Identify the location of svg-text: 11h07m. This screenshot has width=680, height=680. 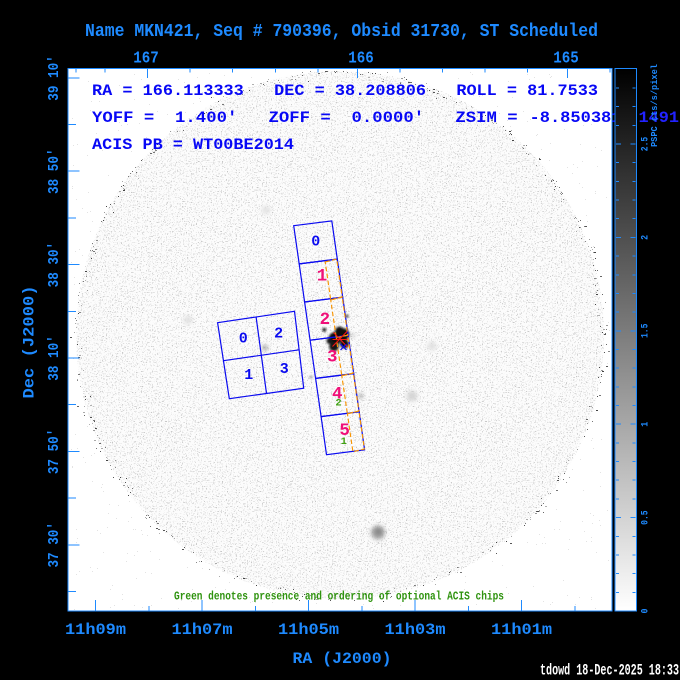
(202, 630).